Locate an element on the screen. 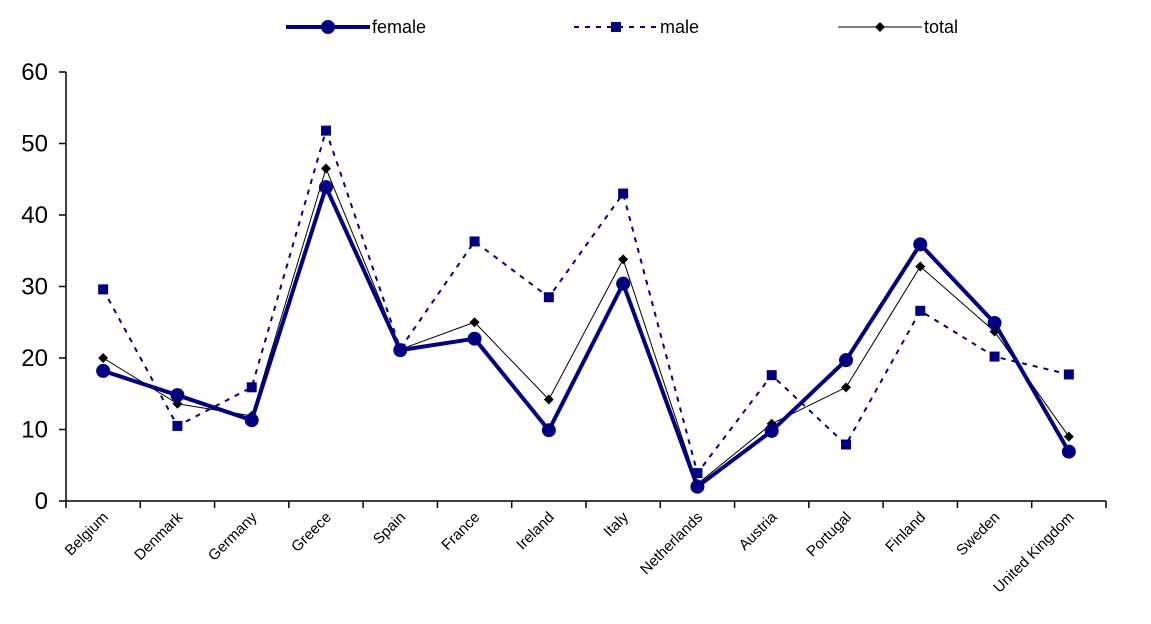 This screenshot has width=1151, height=624. x-tick-label: Ireland is located at coordinates (535, 531).